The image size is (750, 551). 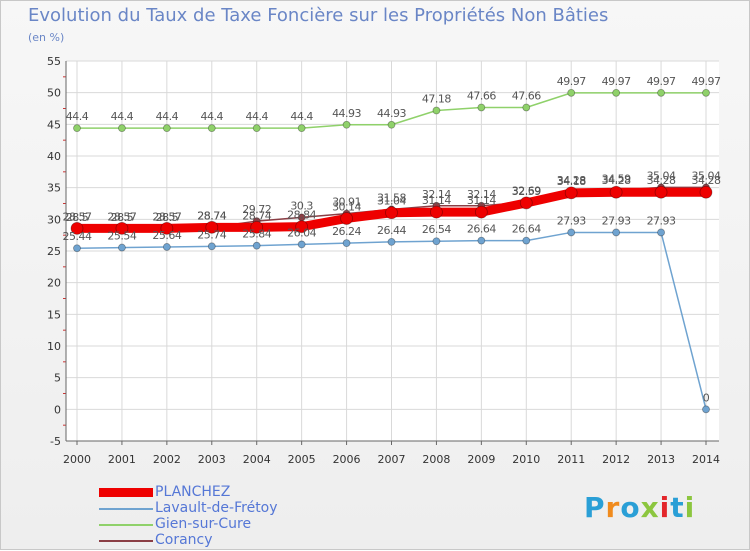 I want to click on data-label-corancy: 34.28, so click(x=571, y=180).